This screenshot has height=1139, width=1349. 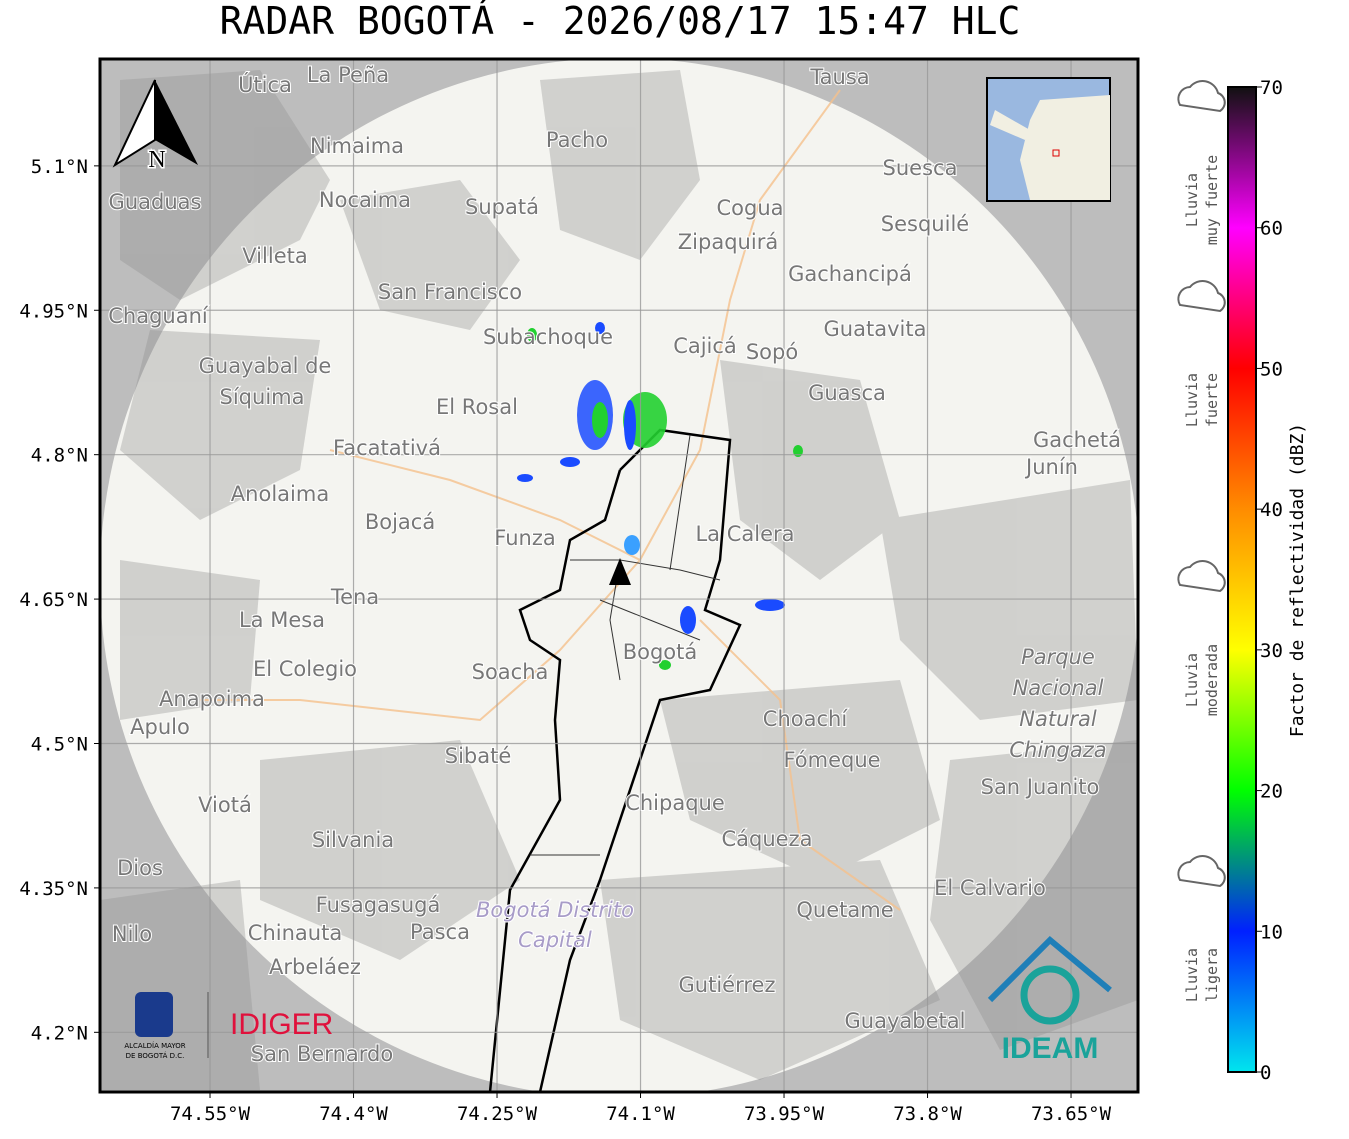 I want to click on district-label: Capital, so click(x=555, y=940).